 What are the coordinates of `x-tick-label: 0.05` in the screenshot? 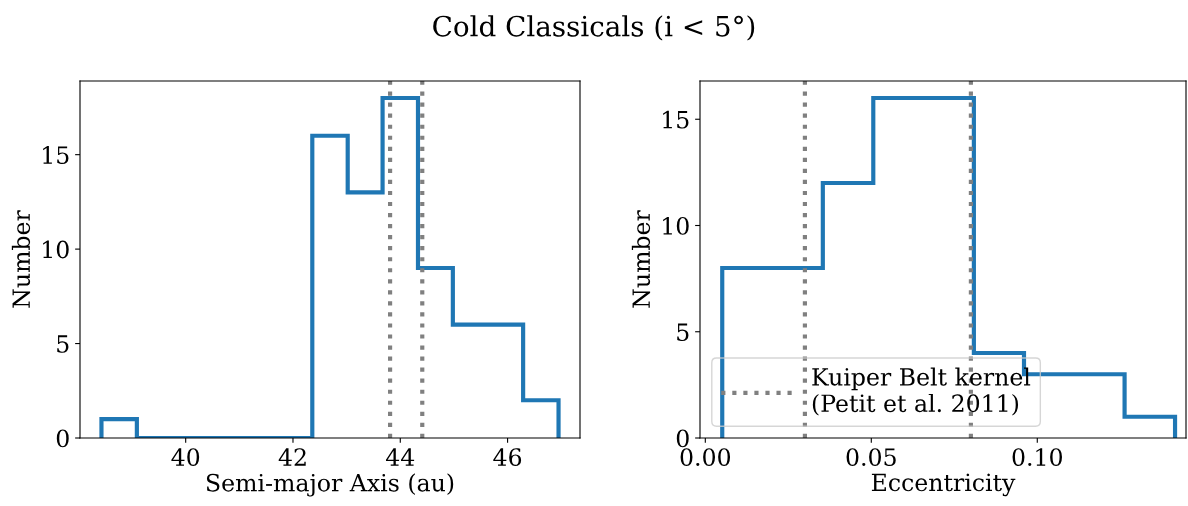 It's located at (871, 457).